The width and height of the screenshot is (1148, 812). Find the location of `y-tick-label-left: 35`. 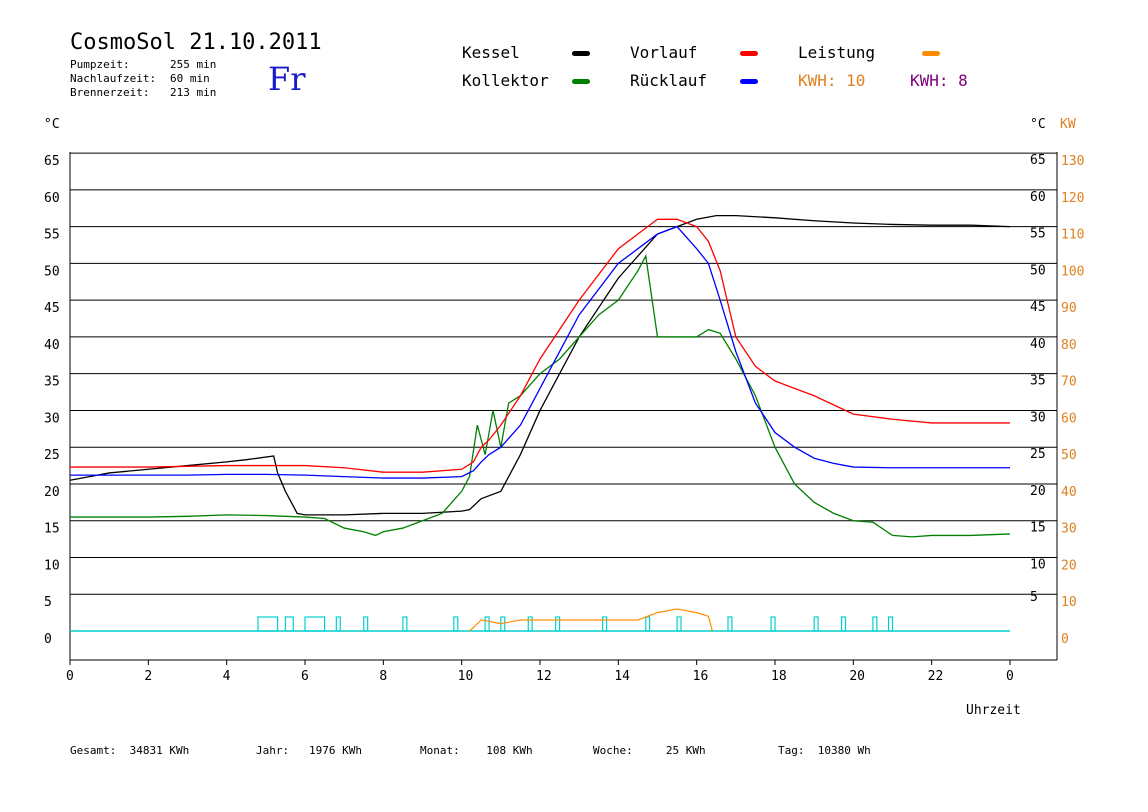

y-tick-label-left: 35 is located at coordinates (52, 382).